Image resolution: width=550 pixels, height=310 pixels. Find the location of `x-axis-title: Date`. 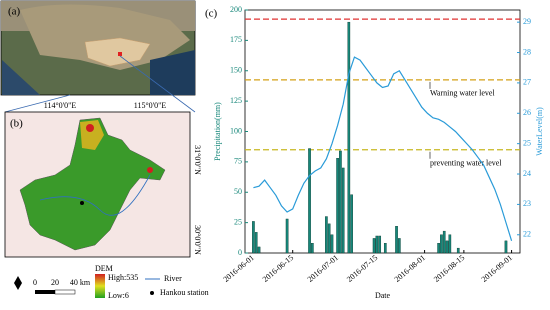

x-axis-title: Date is located at coordinates (383, 295).